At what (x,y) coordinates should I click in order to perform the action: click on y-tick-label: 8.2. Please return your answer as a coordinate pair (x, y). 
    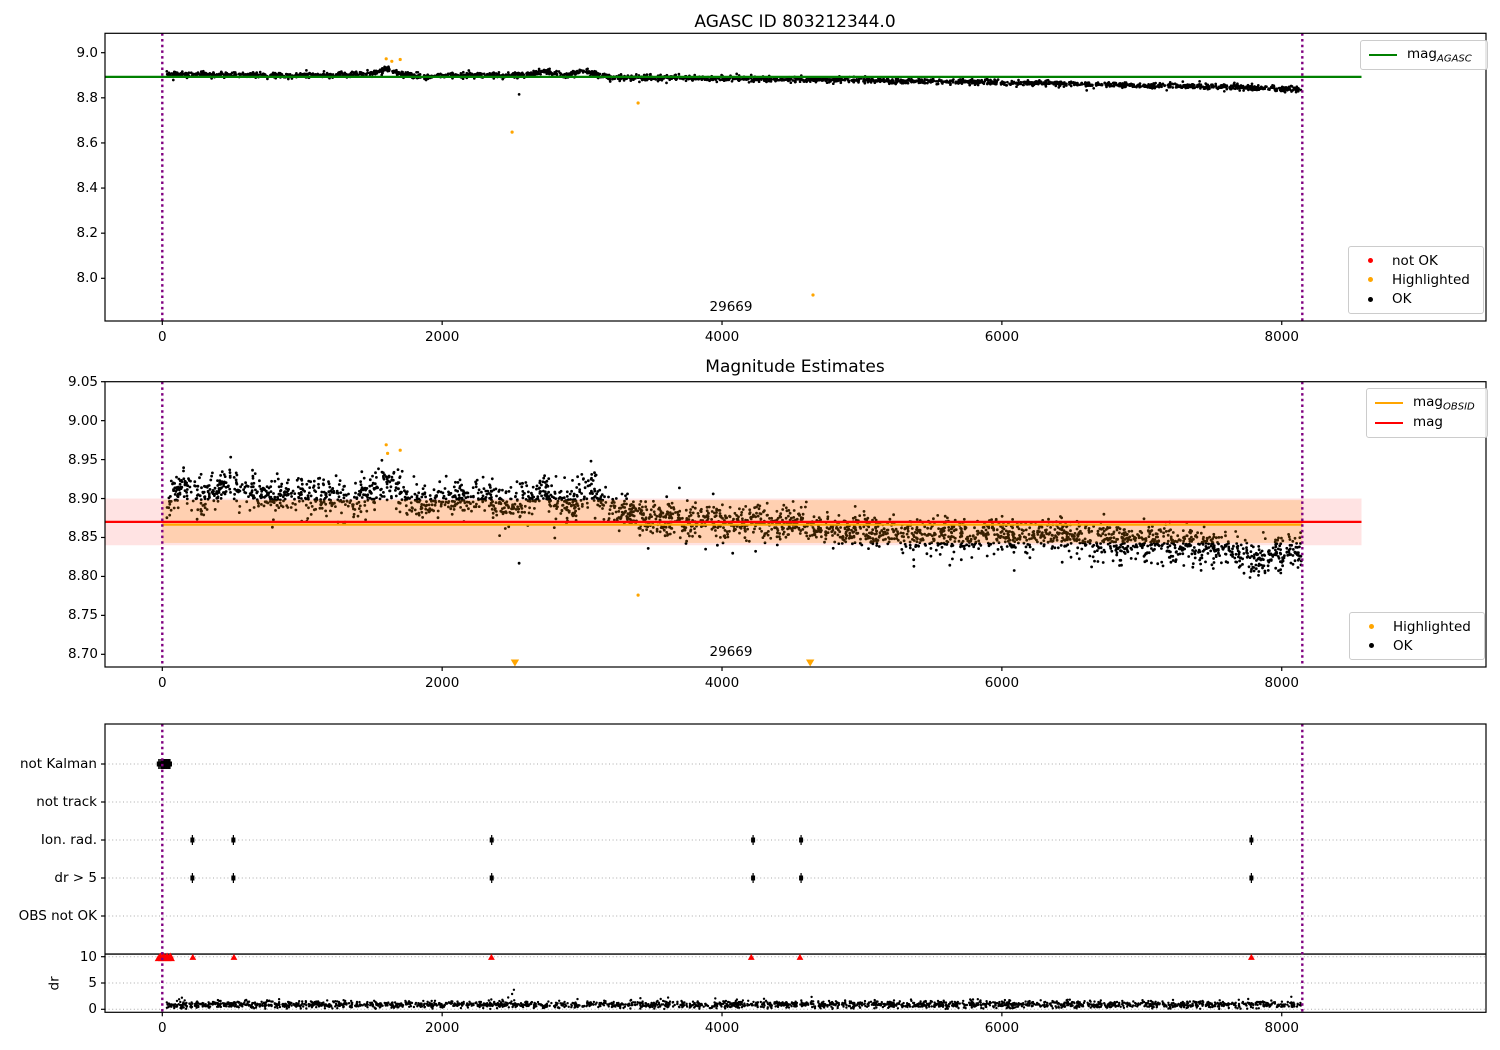
    Looking at the image, I should click on (87, 233).